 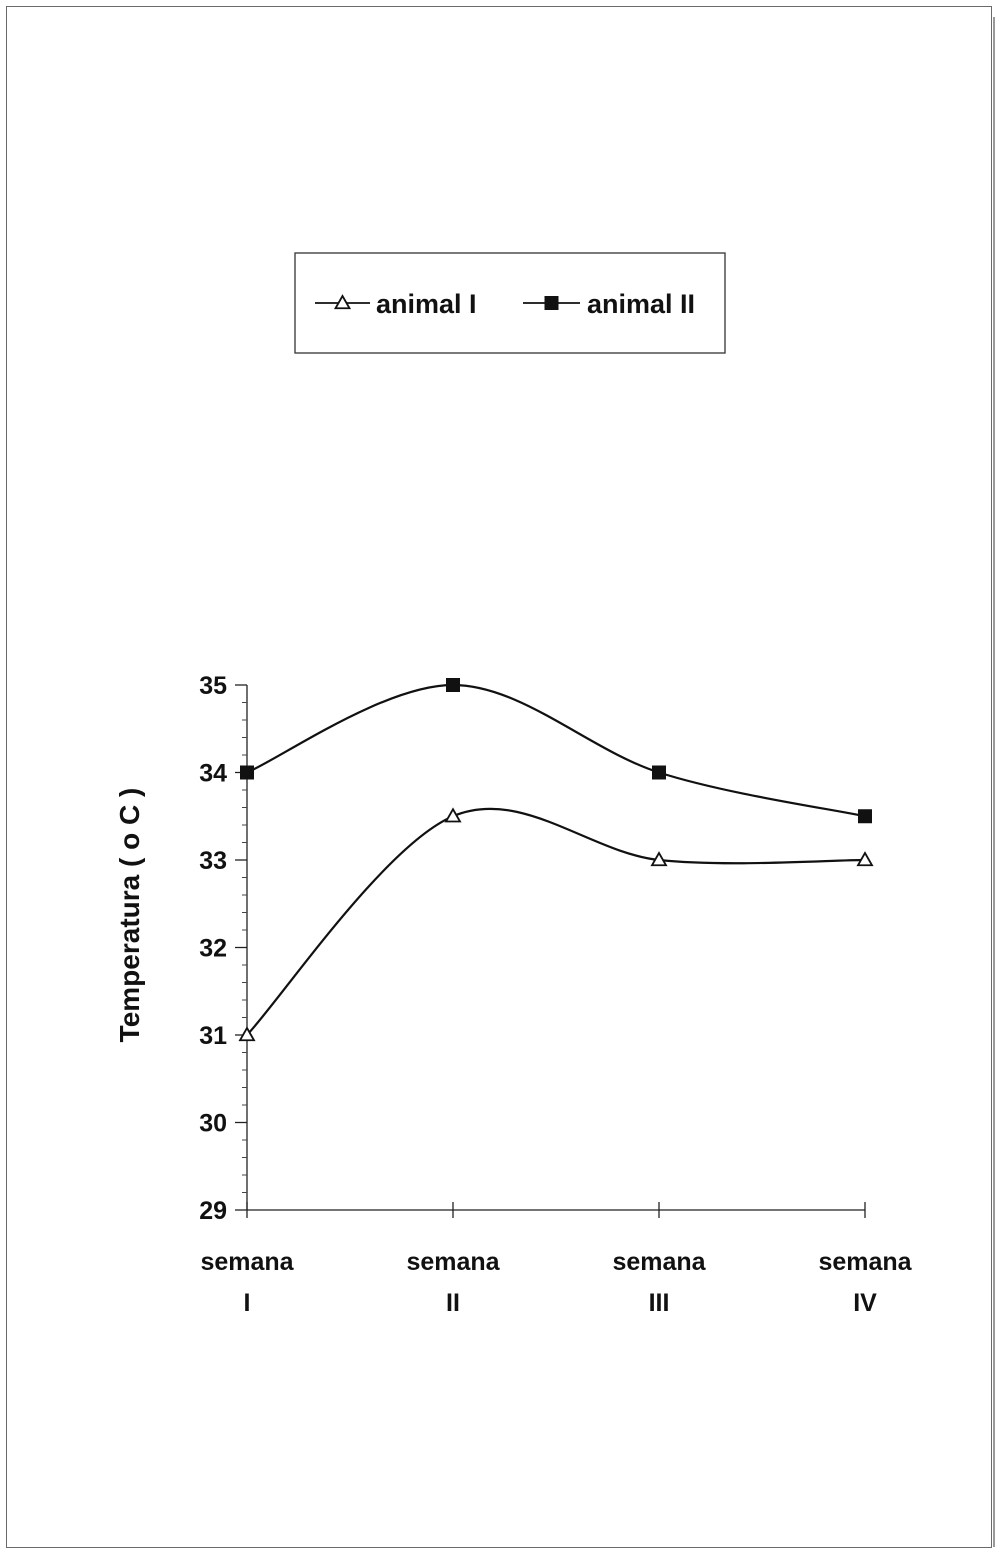 I want to click on legend-label: animal II, so click(x=641, y=304).